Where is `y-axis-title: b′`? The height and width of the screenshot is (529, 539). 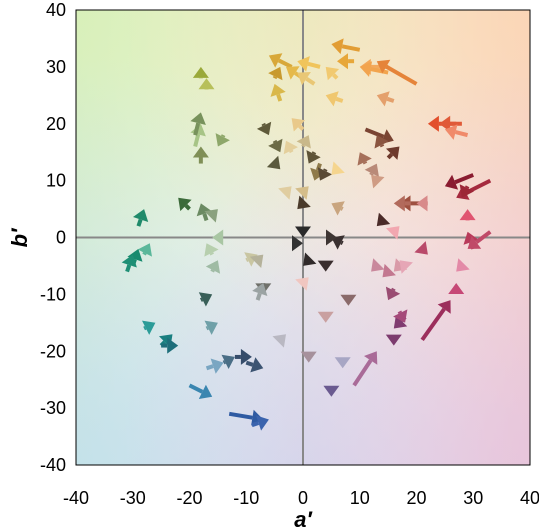 y-axis-title: b′ is located at coordinates (19, 237).